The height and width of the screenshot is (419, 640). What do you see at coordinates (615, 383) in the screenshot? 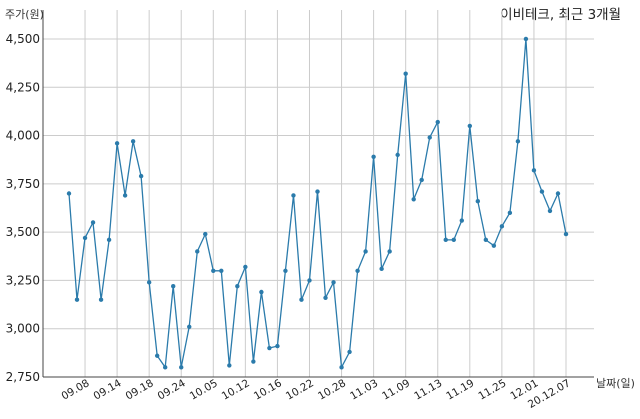
I see `x-axis-title: 날짜(일)` at bounding box center [615, 383].